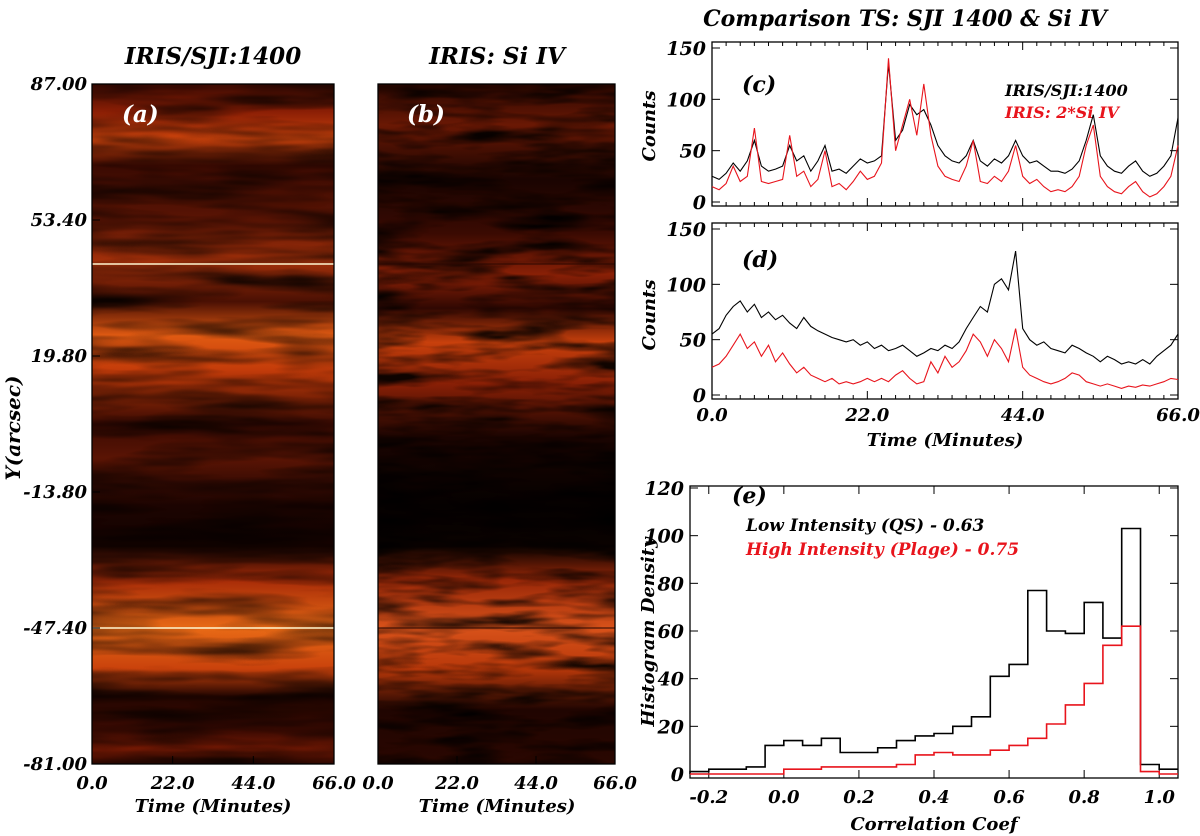 The height and width of the screenshot is (836, 1200). What do you see at coordinates (212, 56) in the screenshot?
I see `title-panel-a: IRIS/SJI:1400` at bounding box center [212, 56].